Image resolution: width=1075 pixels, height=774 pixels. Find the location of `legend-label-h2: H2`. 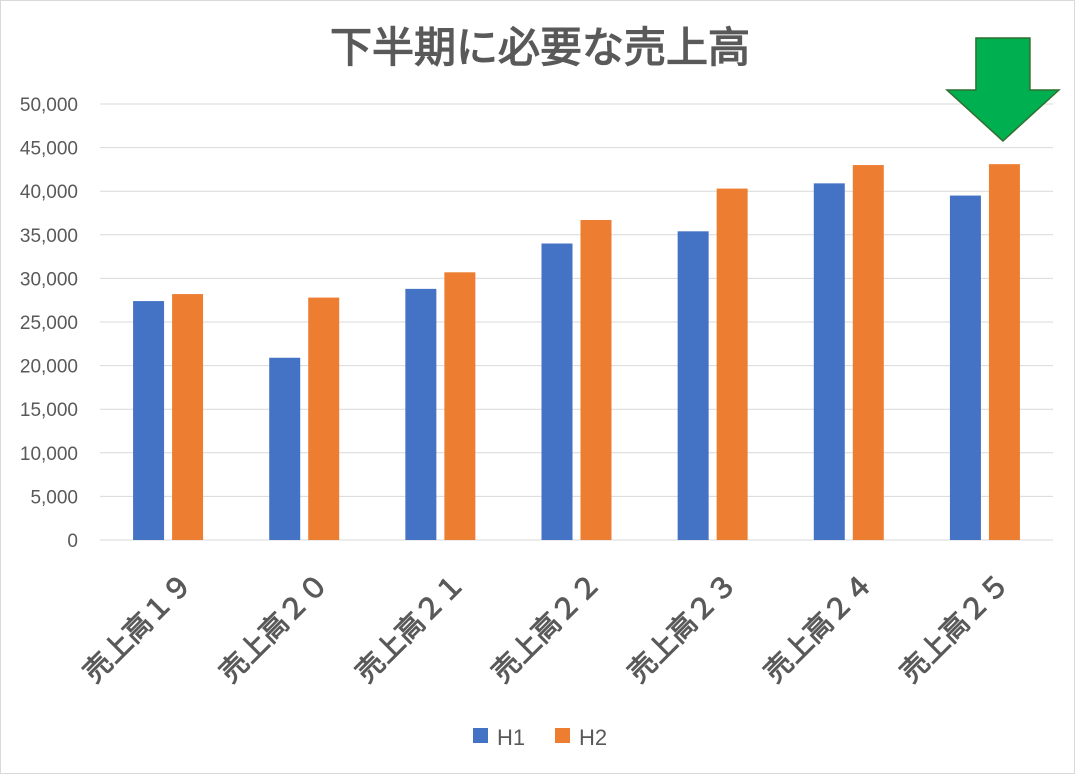

legend-label-h2: H2 is located at coordinates (593, 737).